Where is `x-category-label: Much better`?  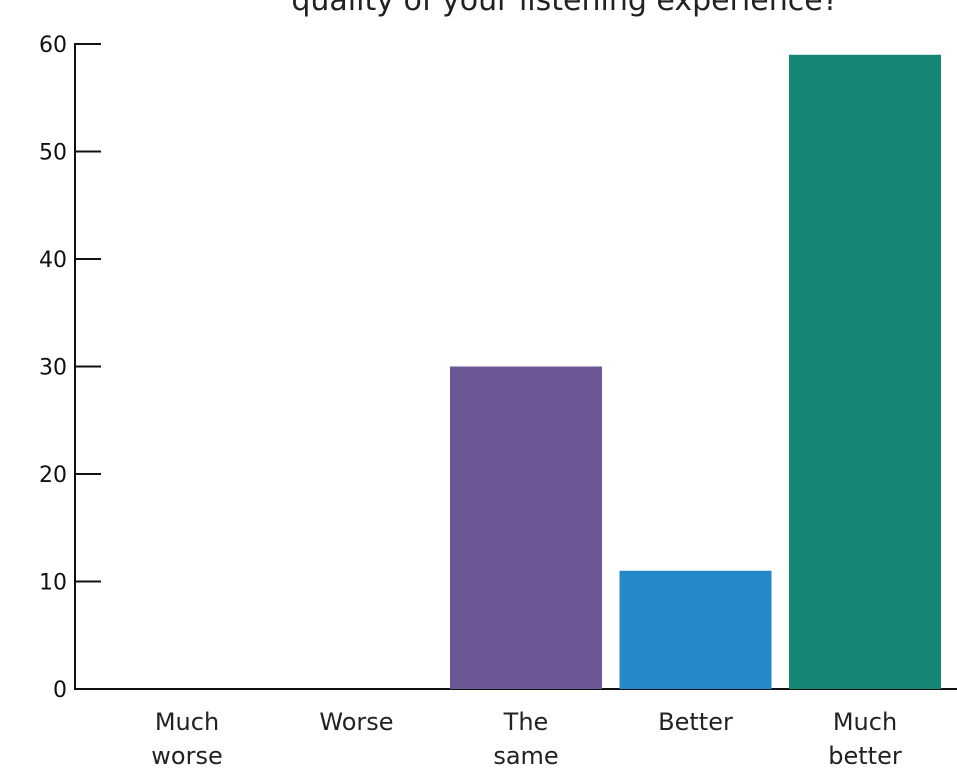 x-category-label: Much better is located at coordinates (865, 739).